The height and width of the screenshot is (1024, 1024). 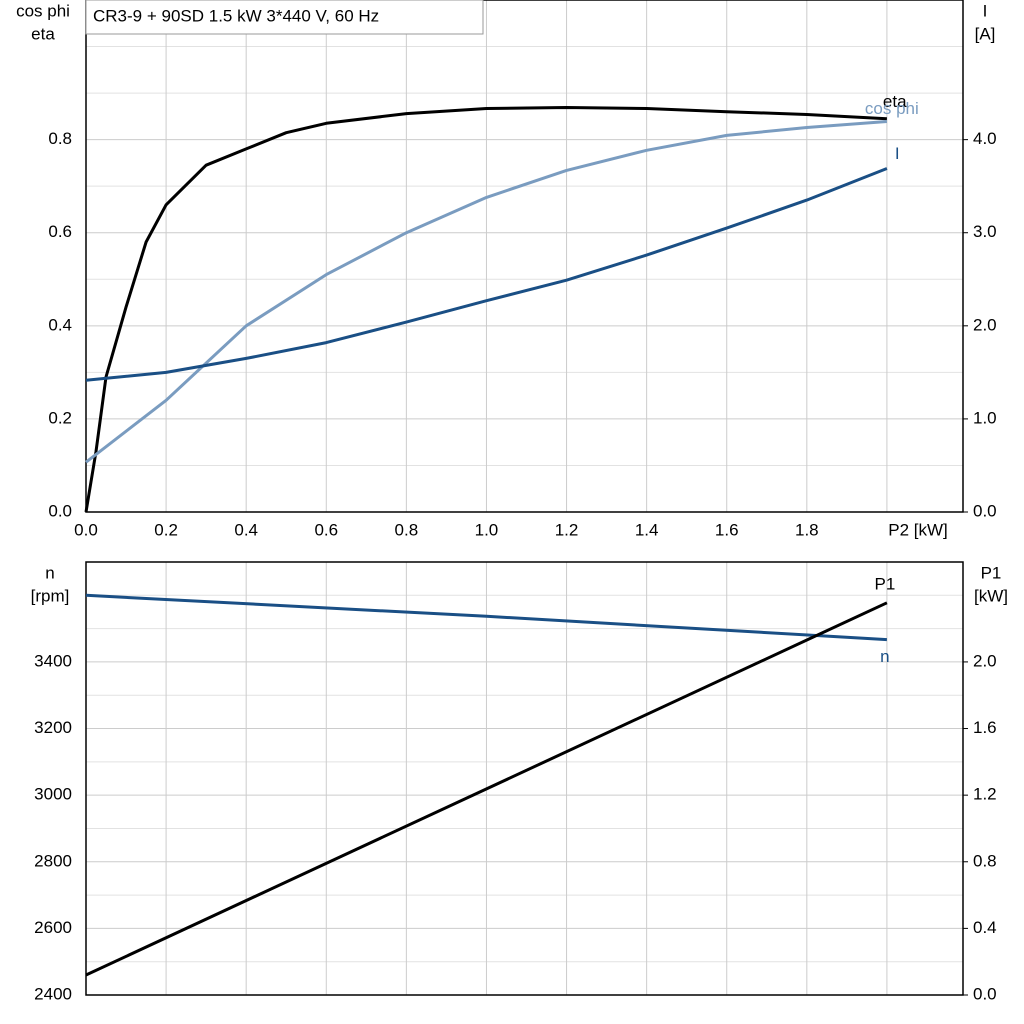 What do you see at coordinates (60, 417) in the screenshot?
I see `y-tick-label: 0.2` at bounding box center [60, 417].